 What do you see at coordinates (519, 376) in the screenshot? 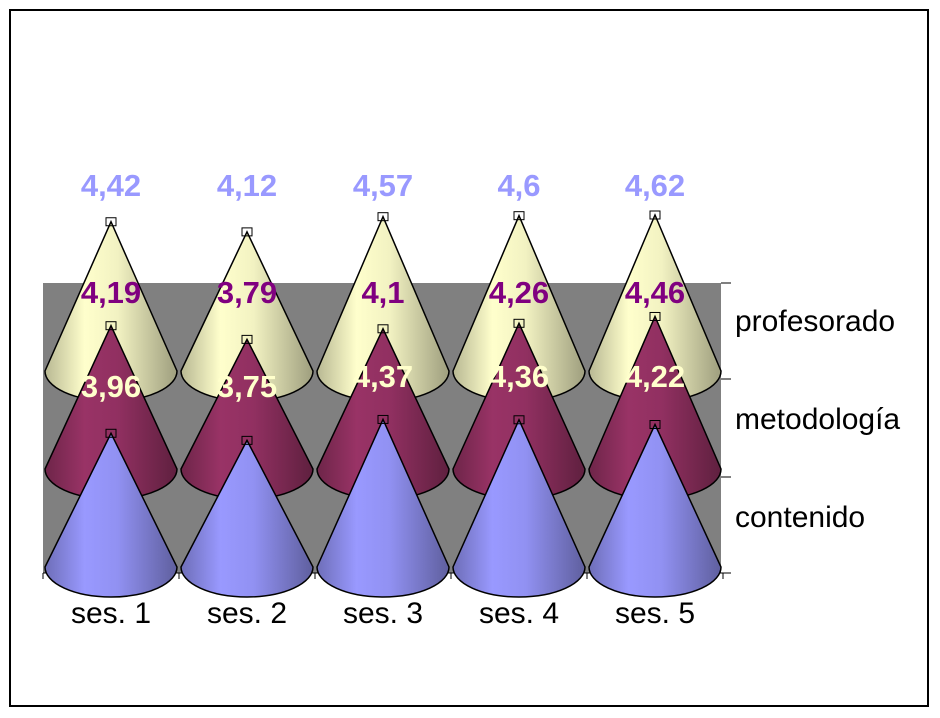
I see `data-label: 4,36` at bounding box center [519, 376].